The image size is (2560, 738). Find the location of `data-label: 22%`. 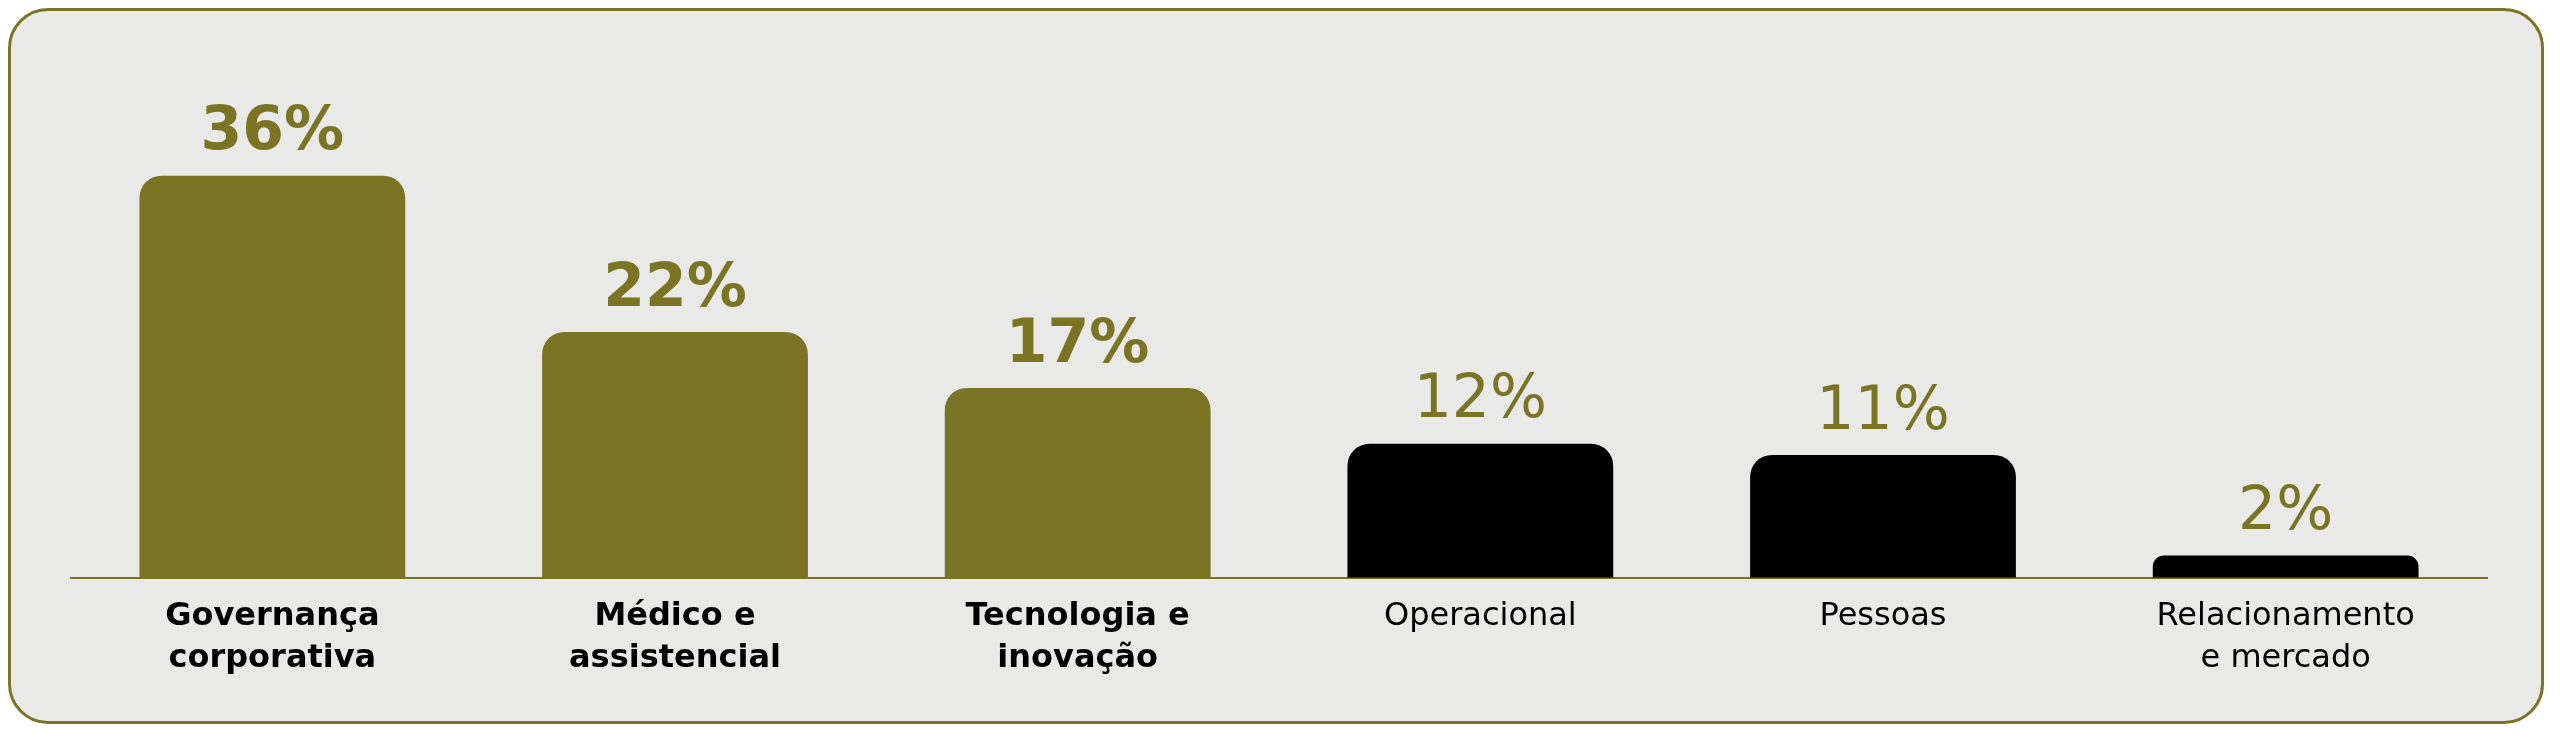

data-label: 22% is located at coordinates (675, 284).